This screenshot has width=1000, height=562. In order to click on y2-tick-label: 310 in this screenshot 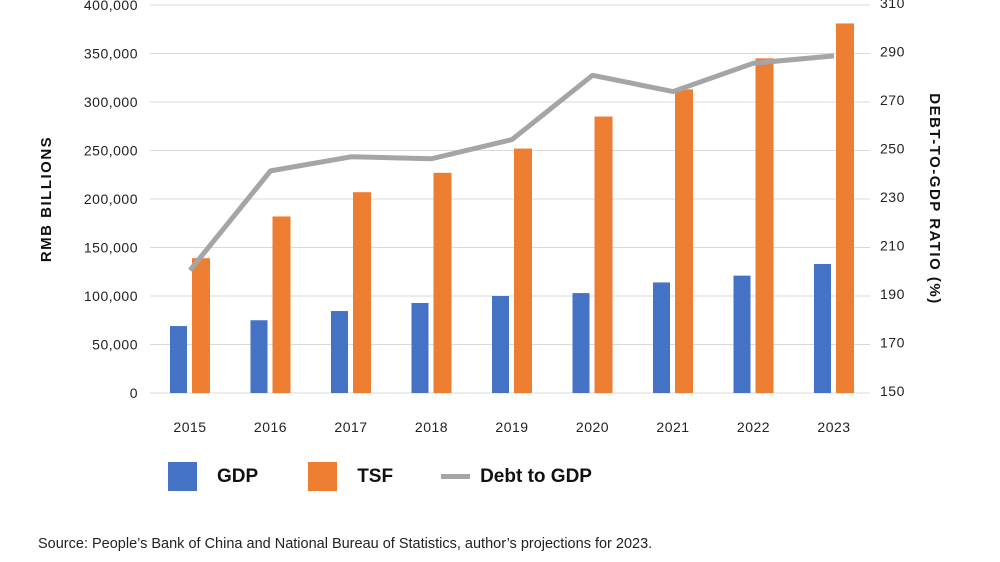, I will do `click(892, 5)`.